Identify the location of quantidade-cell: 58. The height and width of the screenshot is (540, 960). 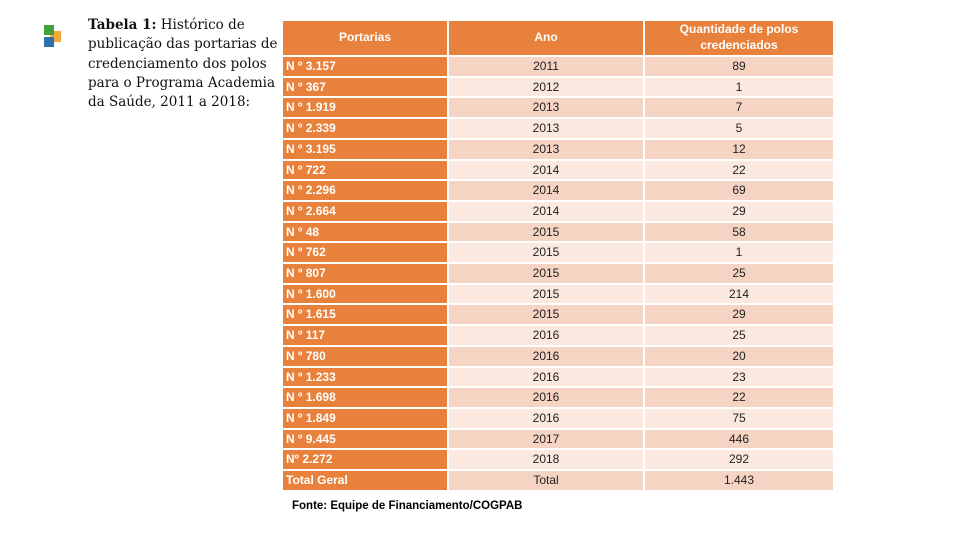
(739, 232).